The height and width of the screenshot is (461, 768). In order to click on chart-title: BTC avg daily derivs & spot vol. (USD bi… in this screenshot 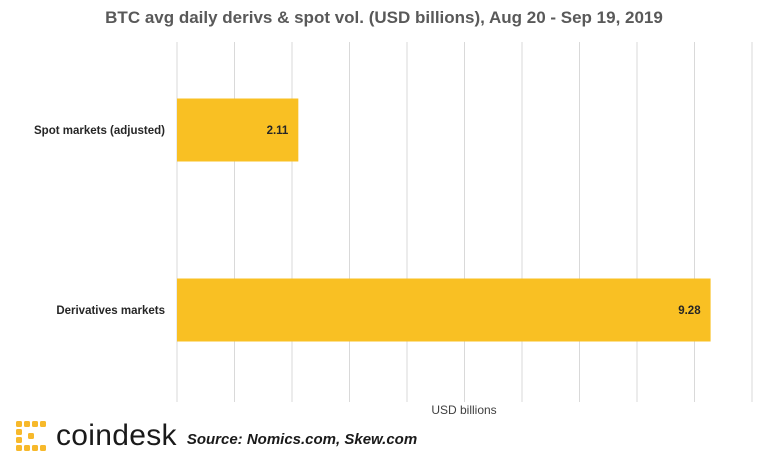, I will do `click(384, 17)`.